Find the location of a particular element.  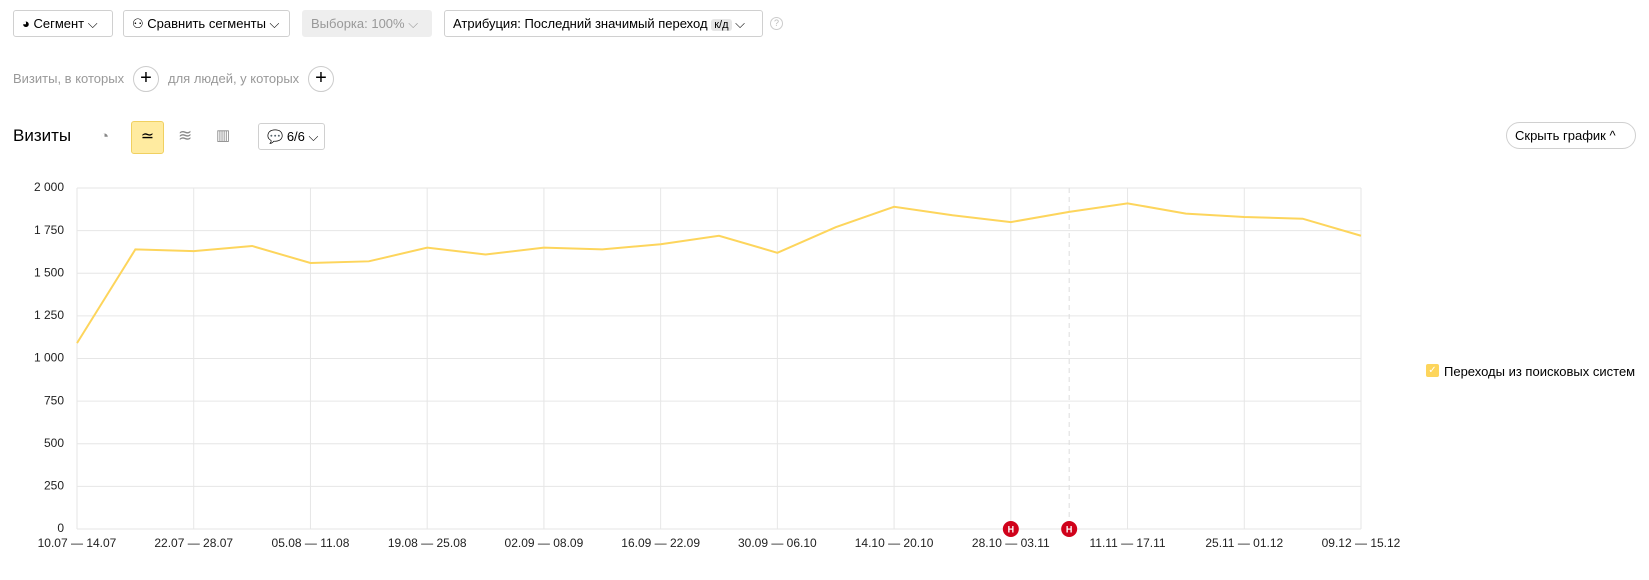

panel-title: Визиты is located at coordinates (42, 135).